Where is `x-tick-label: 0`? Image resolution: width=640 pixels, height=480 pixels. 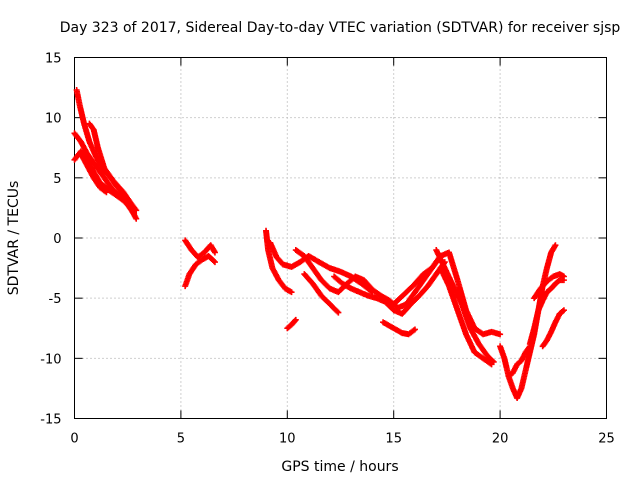
x-tick-label: 0 is located at coordinates (74, 439).